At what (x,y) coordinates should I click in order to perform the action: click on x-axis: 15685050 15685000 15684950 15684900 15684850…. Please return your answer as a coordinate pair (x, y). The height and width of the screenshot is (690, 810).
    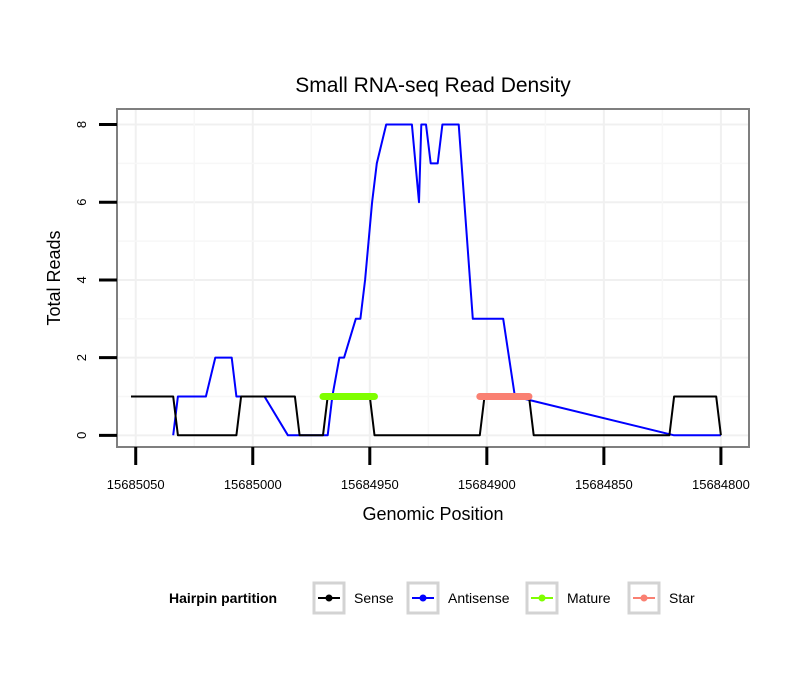
    Looking at the image, I should click on (428, 469).